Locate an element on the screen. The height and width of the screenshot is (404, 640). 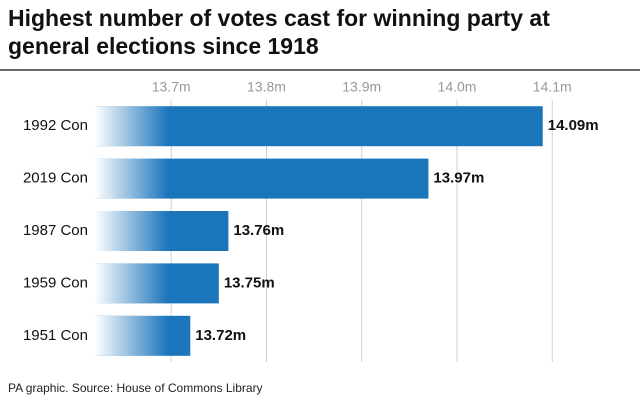
bar is located at coordinates (319, 126).